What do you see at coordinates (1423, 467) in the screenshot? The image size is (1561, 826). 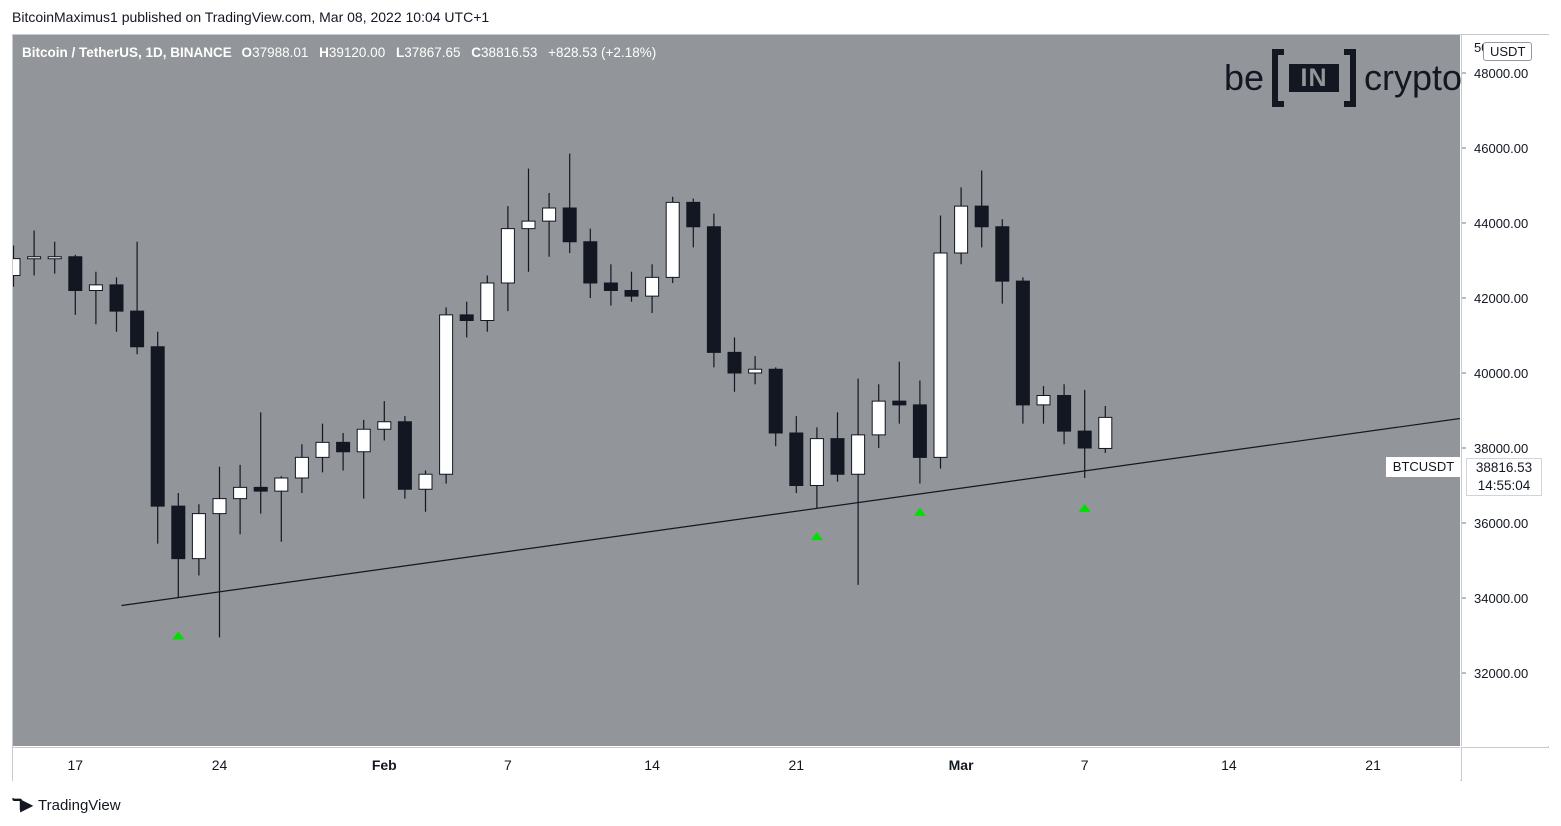 I see `trendline-symbol-label: BTCUSDT` at bounding box center [1423, 467].